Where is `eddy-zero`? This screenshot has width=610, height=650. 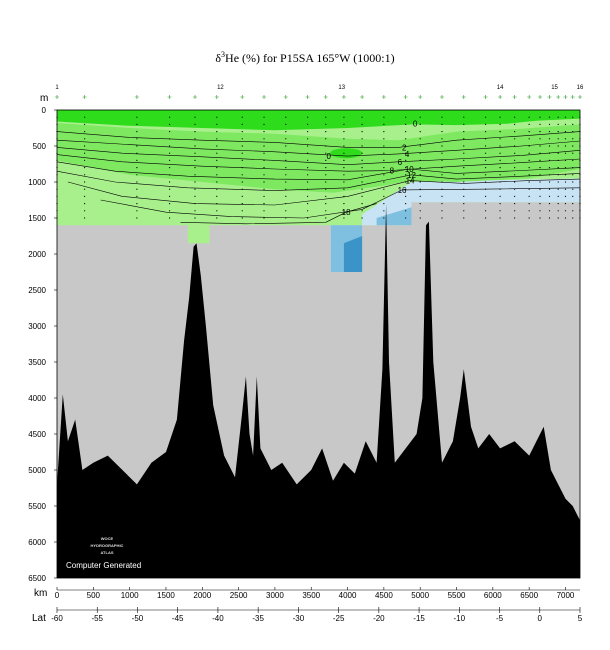
eddy-zero is located at coordinates (346, 153).